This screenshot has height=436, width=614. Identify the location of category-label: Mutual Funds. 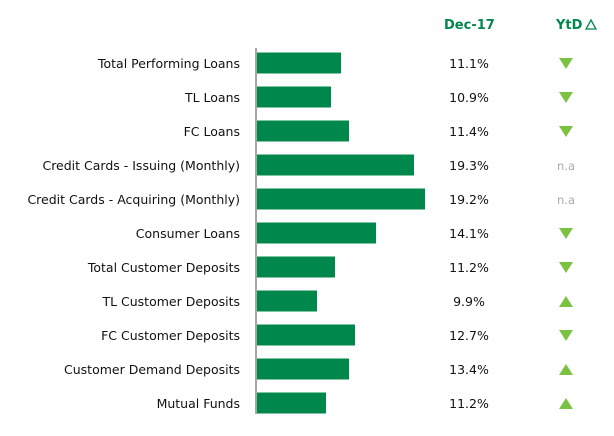
(198, 403).